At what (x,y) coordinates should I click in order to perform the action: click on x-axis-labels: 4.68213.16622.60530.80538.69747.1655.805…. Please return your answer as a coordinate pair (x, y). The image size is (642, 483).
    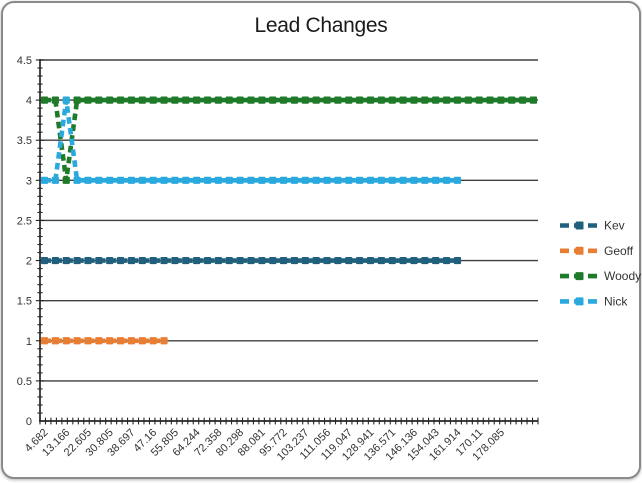
    Looking at the image, I should click on (265, 445).